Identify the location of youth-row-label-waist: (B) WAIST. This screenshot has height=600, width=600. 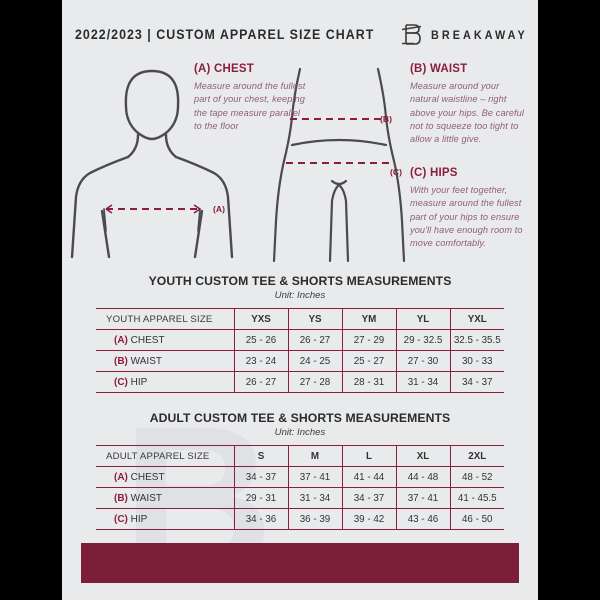
(165, 361).